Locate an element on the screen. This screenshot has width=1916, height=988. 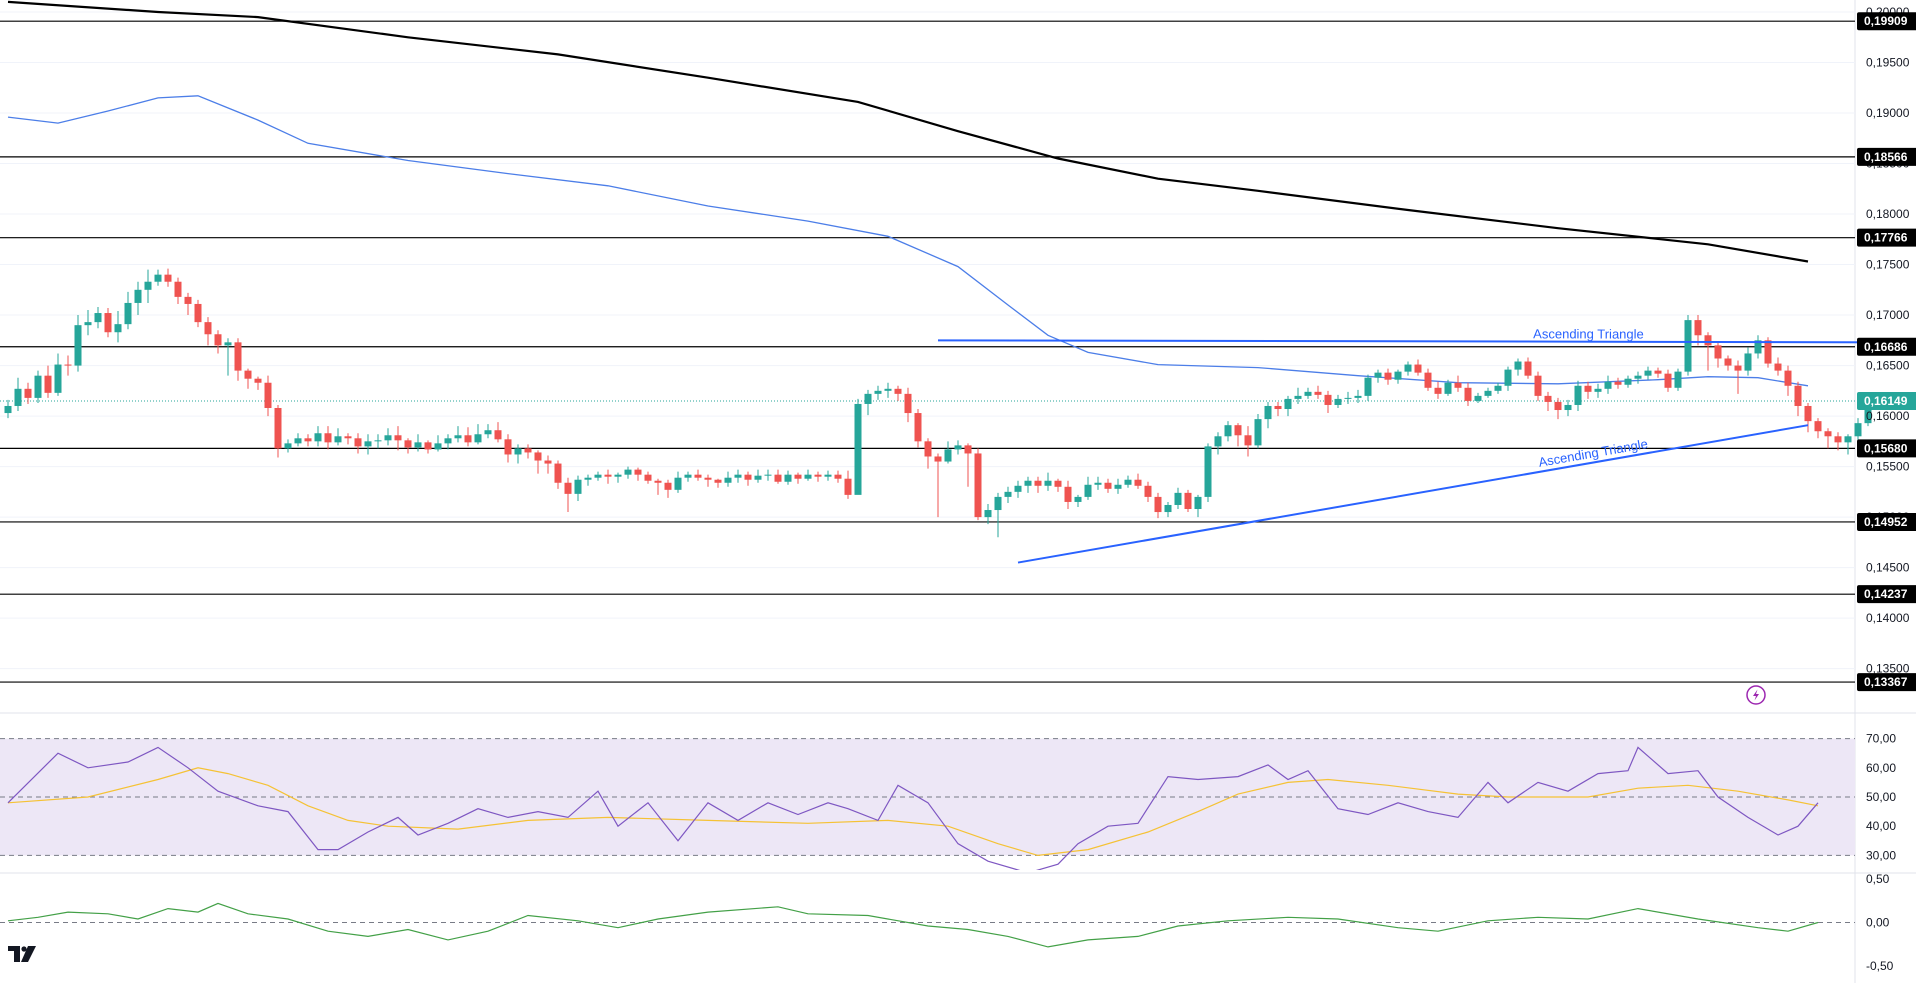
level-tag-label: 0,13367 is located at coordinates (1886, 682).